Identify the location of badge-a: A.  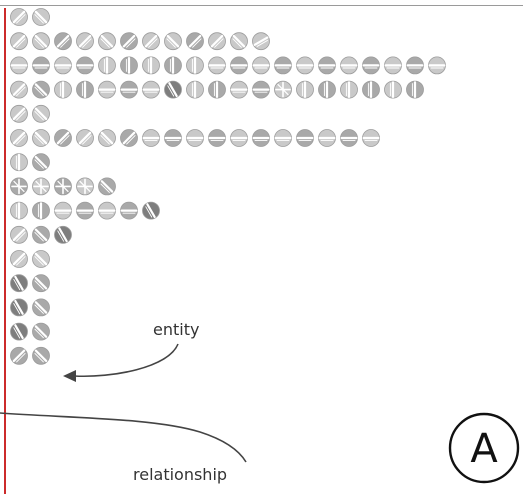
(484, 448).